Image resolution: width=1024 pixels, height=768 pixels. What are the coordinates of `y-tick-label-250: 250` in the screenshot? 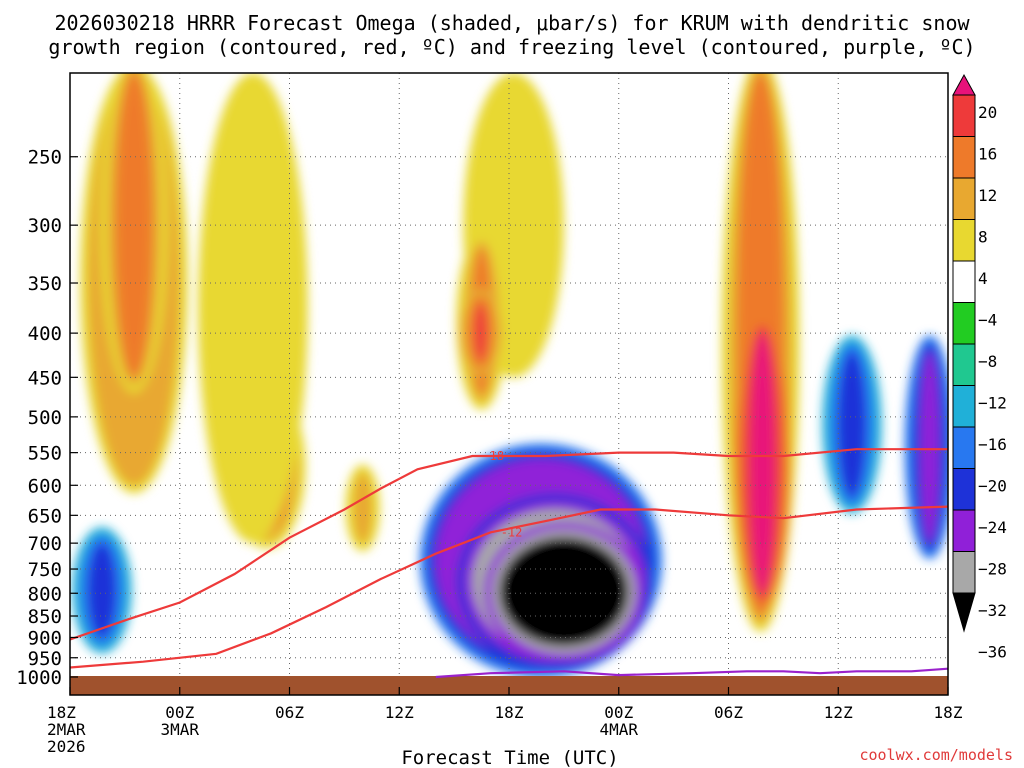 It's located at (45, 158).